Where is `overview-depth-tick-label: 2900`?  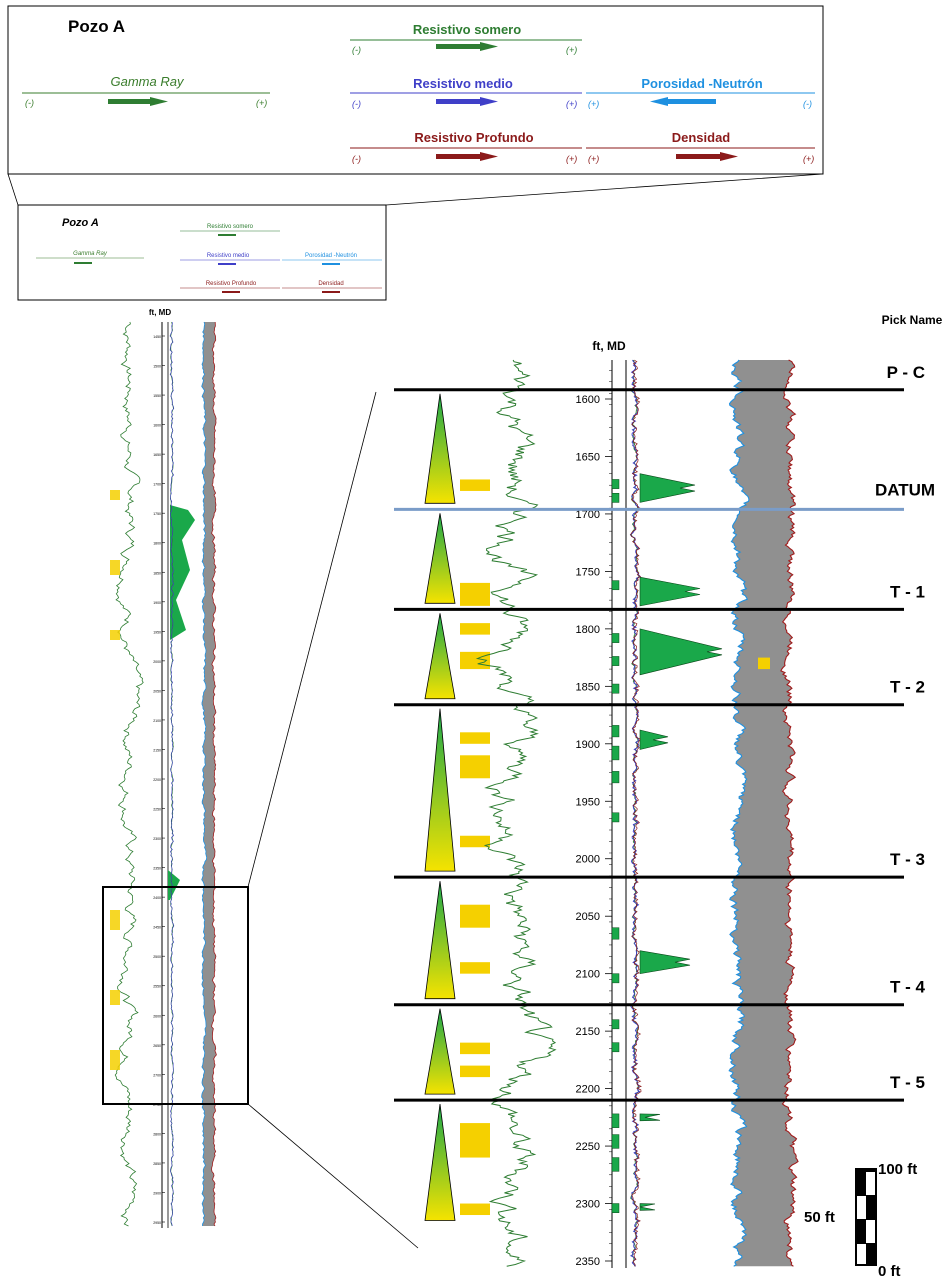 overview-depth-tick-label: 2900 is located at coordinates (157, 1193).